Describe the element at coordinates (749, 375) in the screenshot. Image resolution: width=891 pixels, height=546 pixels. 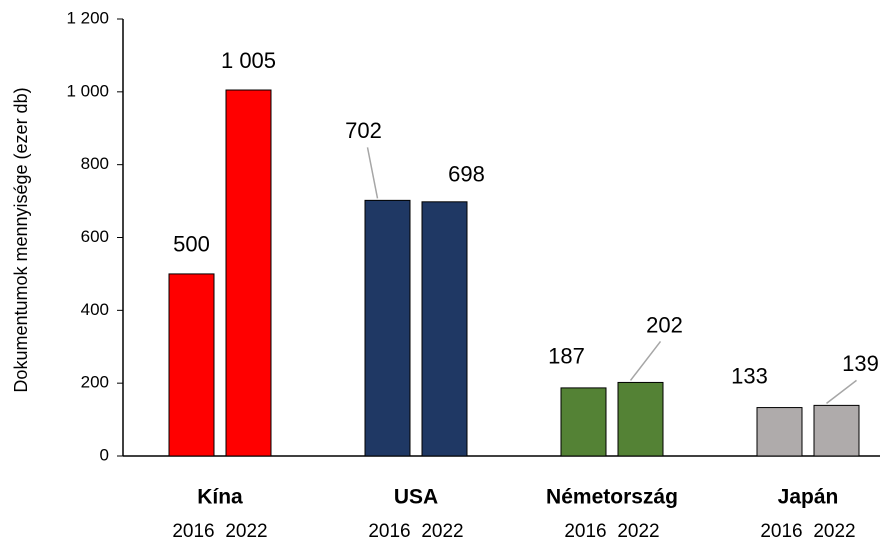
I see `data-label: 133` at that location.